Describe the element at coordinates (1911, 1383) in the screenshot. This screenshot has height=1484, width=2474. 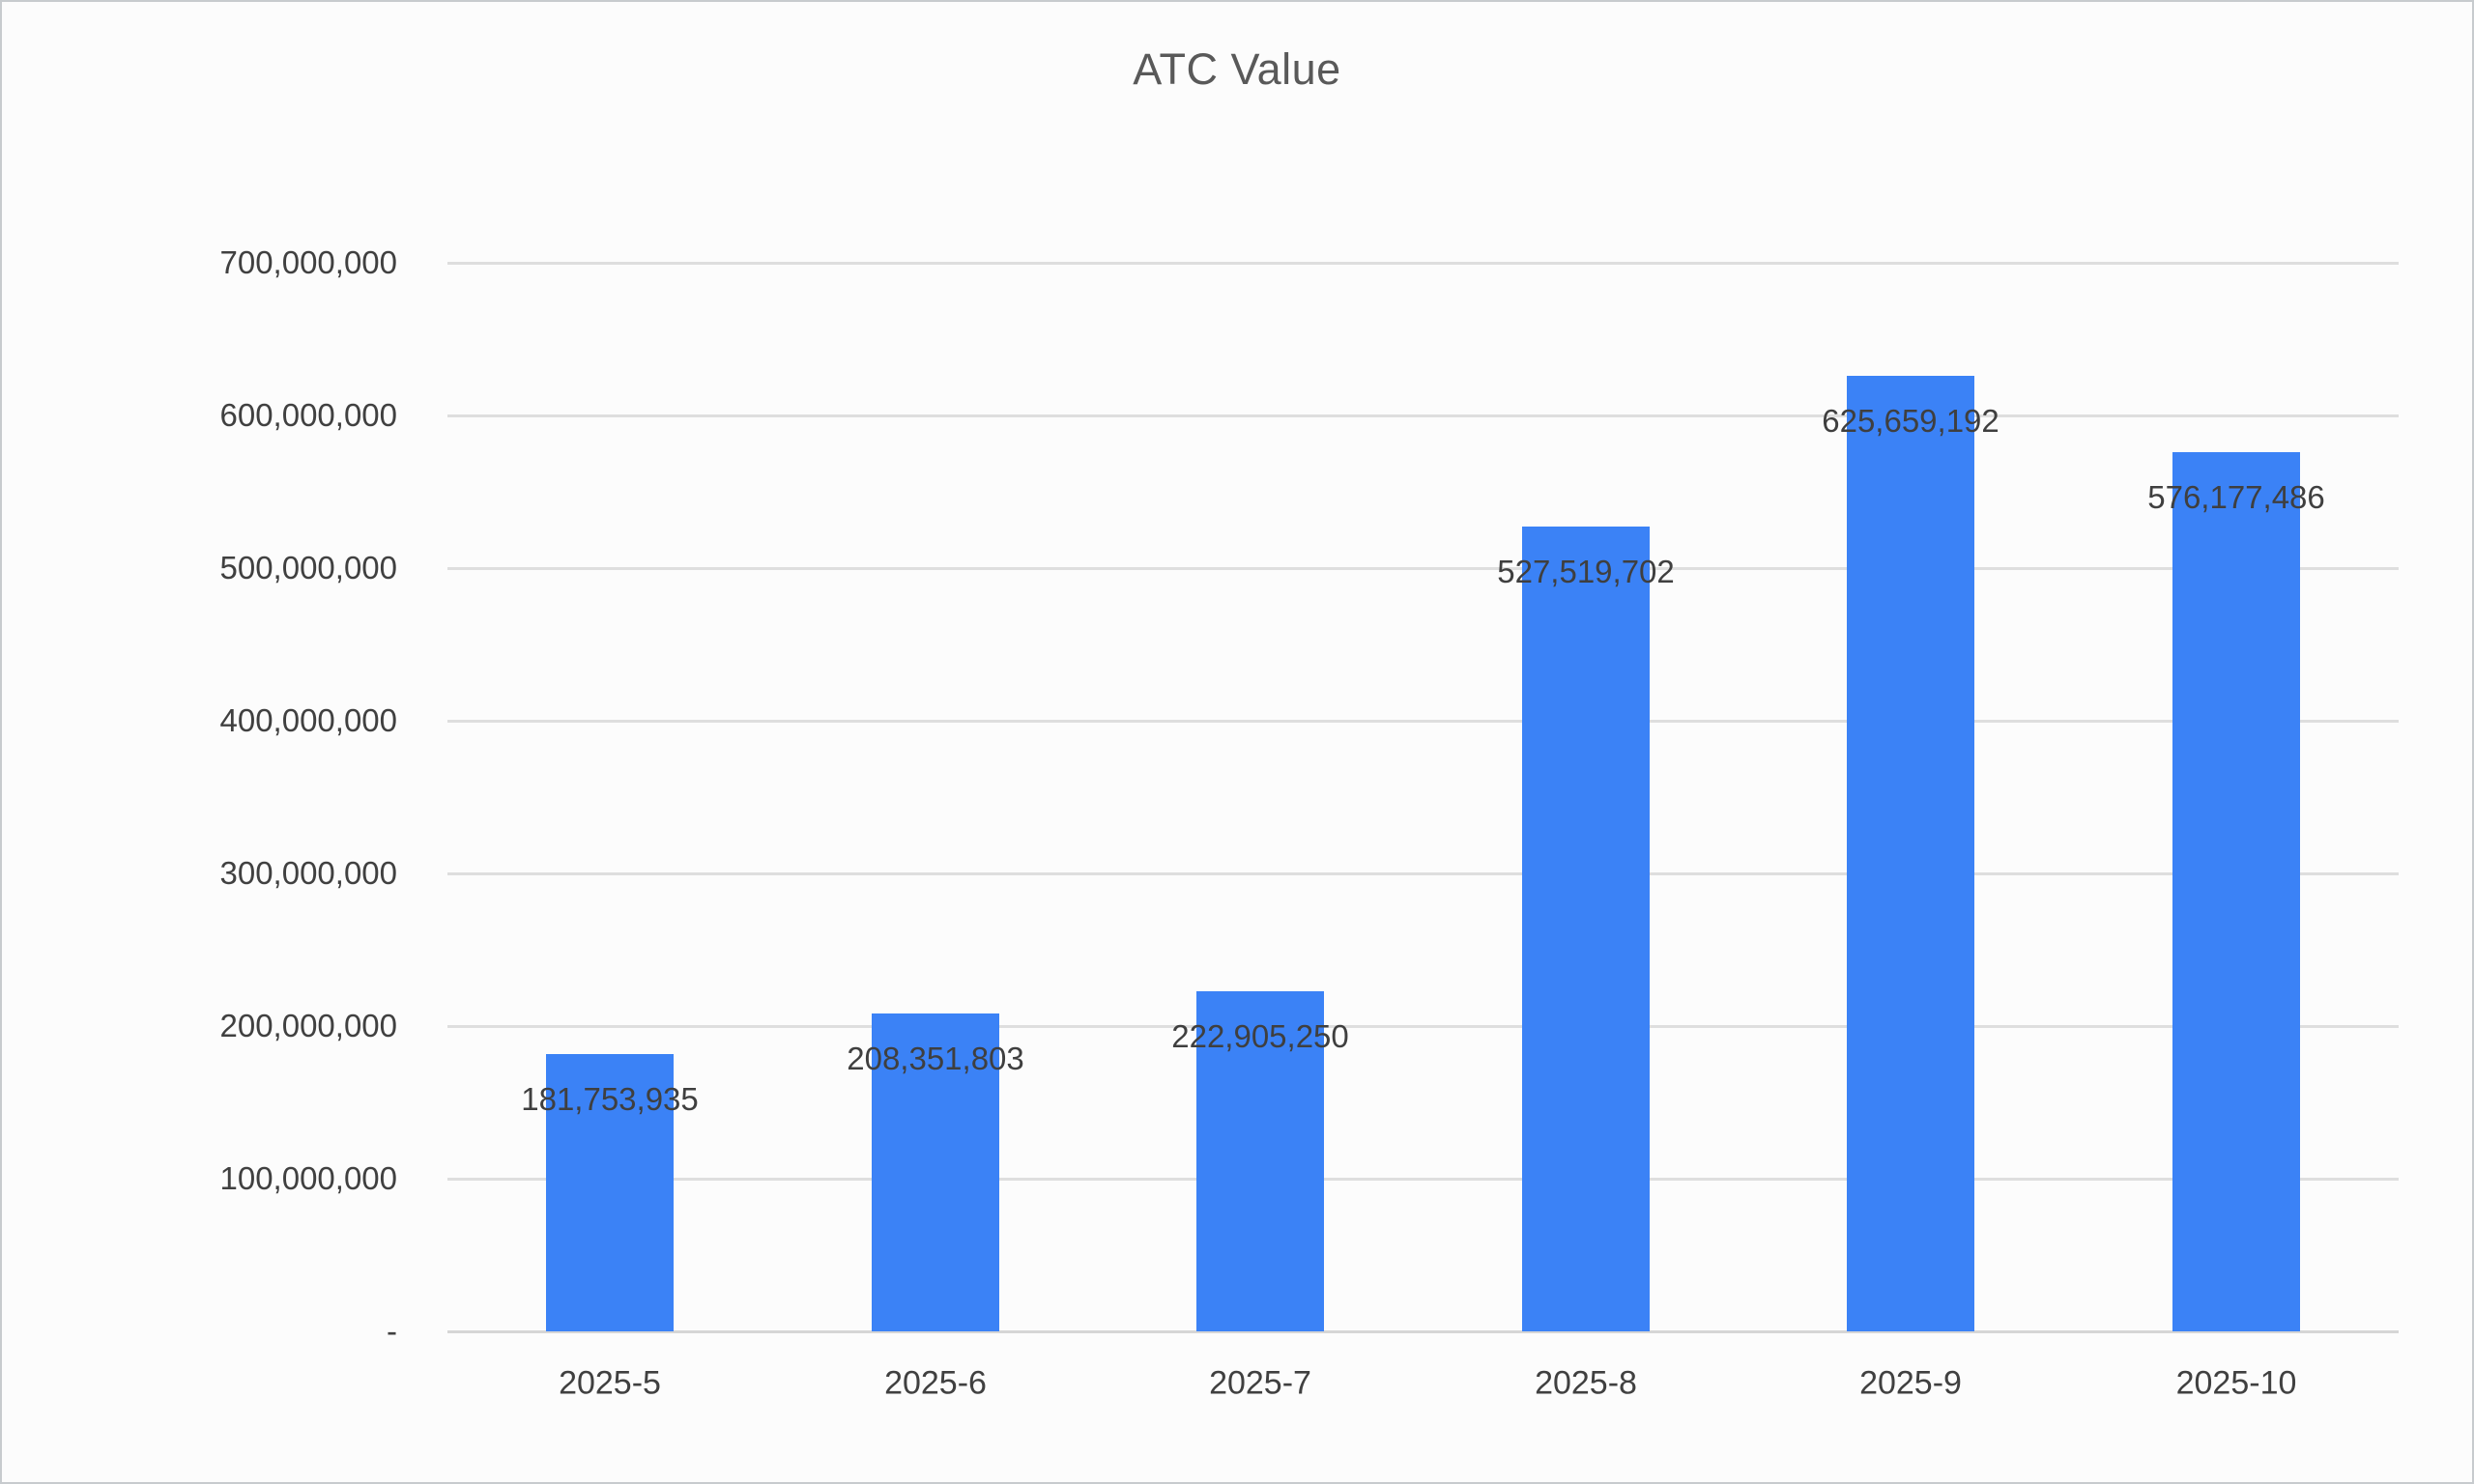
I see `x-axis-tick-label: 2025-9` at that location.